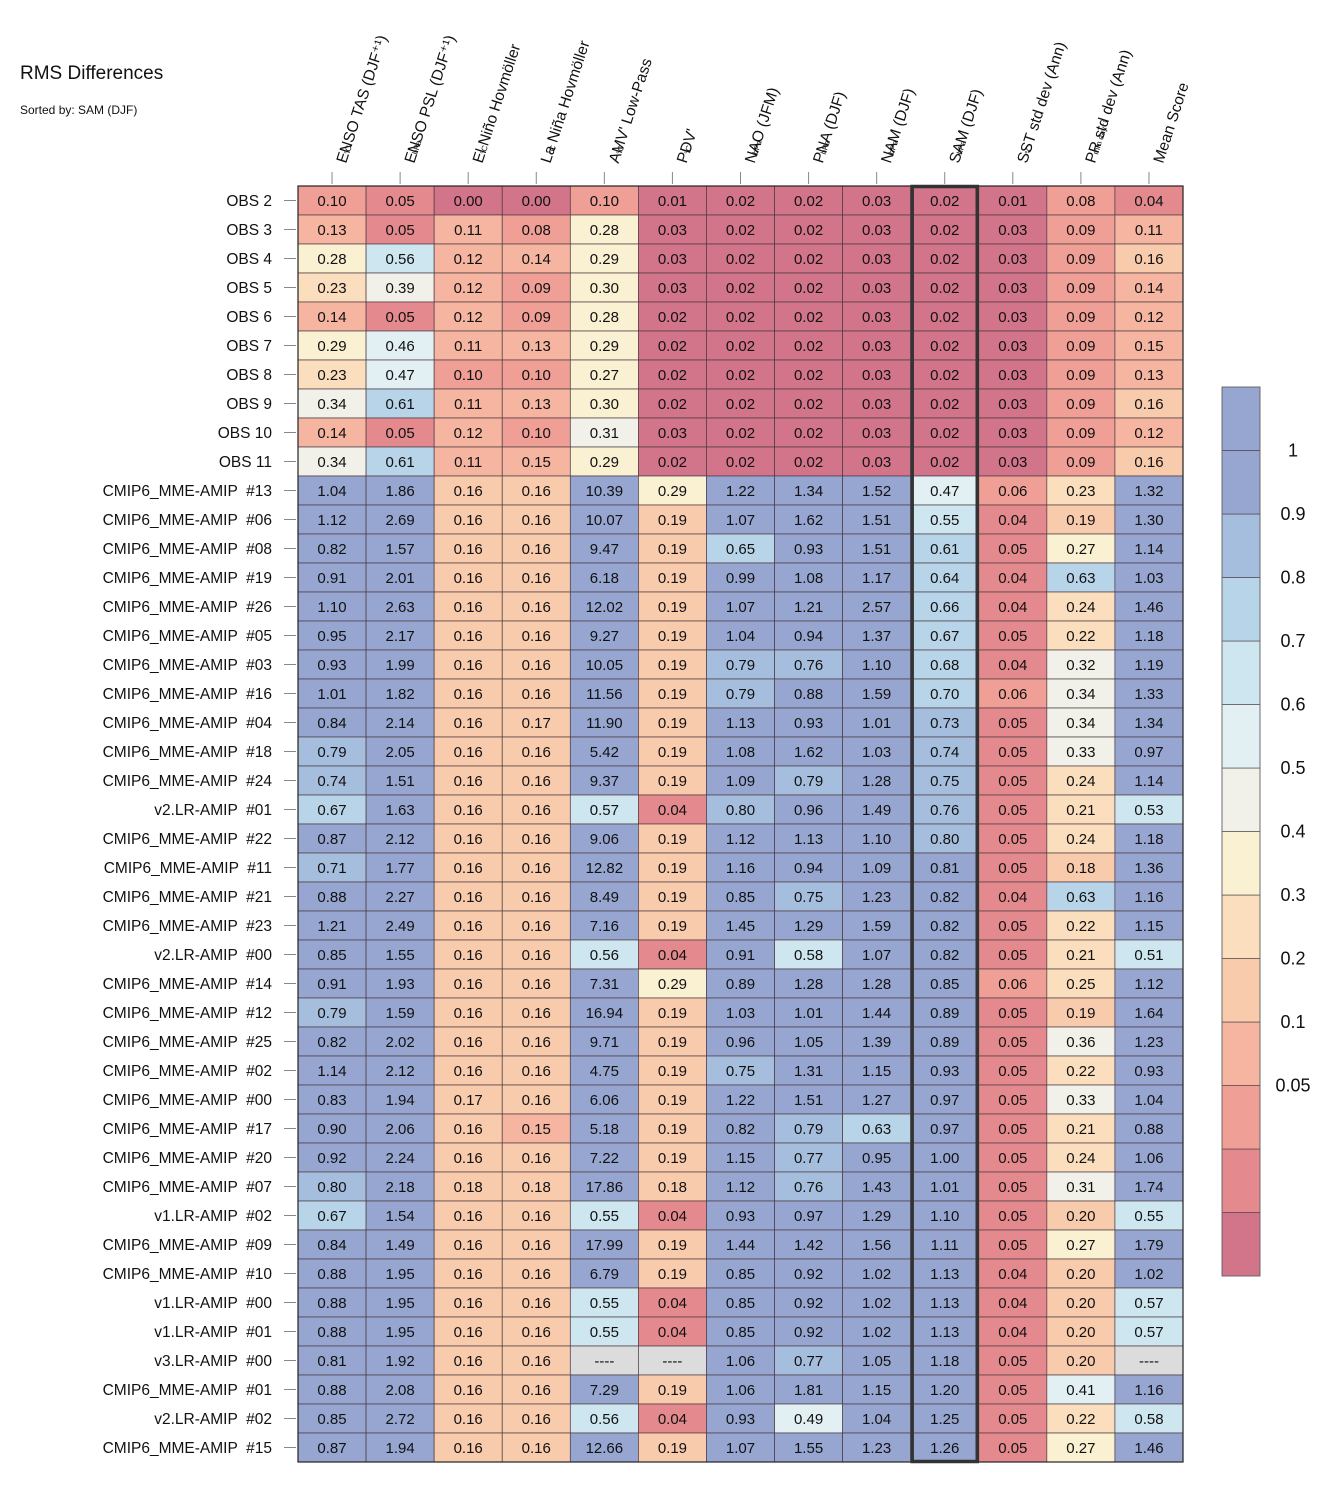 This screenshot has height=1498, width=1333. I want to click on cell-value-label: 1.44, so click(740, 1245).